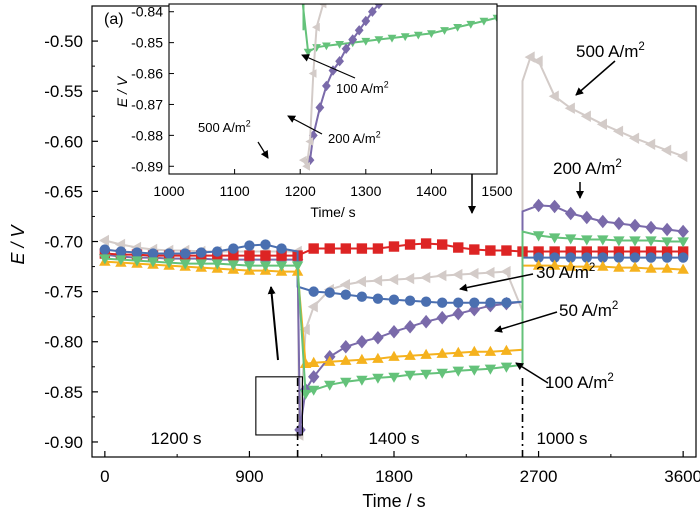 Image resolution: width=700 pixels, height=516 pixels. Describe the element at coordinates (431, 191) in the screenshot. I see `inset-x-tick-label: 1400` at that location.